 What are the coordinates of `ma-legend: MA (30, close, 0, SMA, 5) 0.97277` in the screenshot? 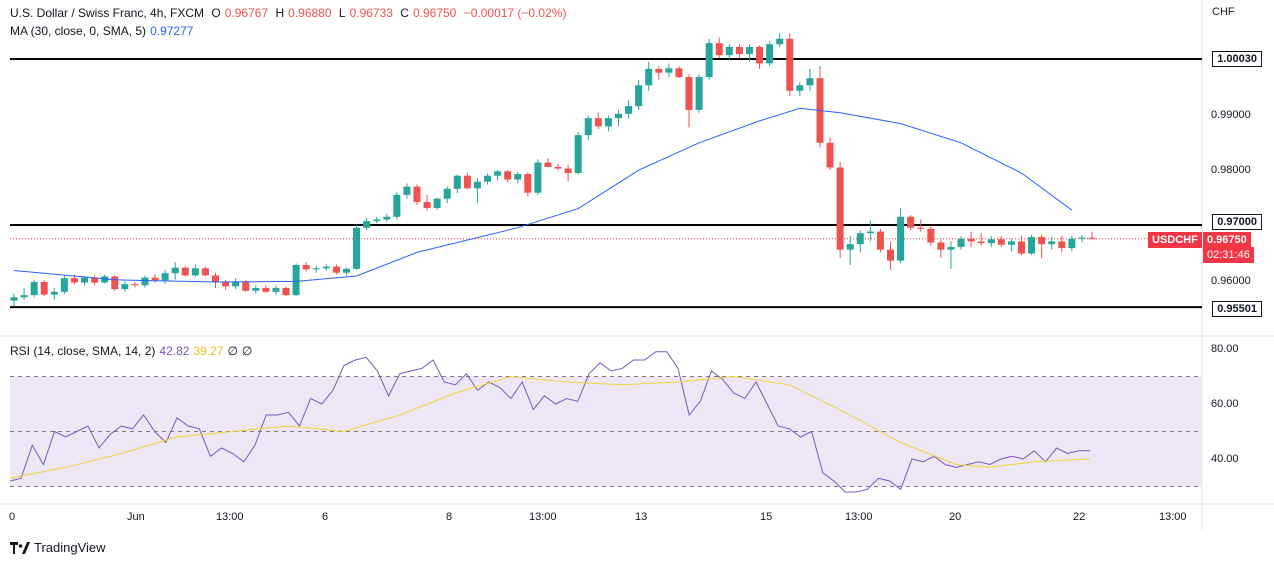 It's located at (103, 31).